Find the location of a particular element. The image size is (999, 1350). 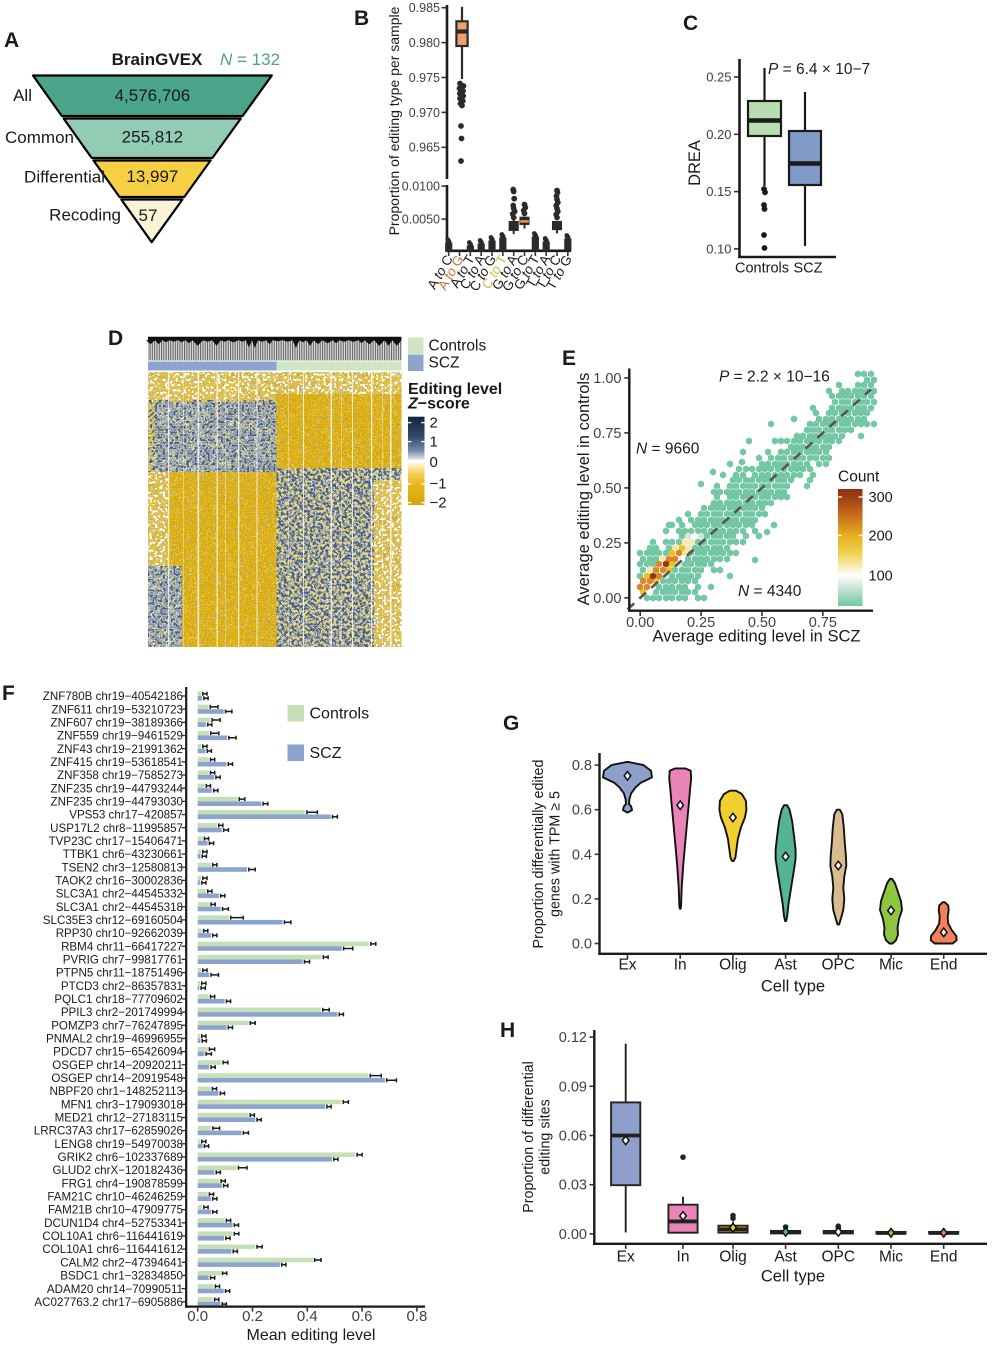

svg-text: N = 4340 is located at coordinates (770, 591).